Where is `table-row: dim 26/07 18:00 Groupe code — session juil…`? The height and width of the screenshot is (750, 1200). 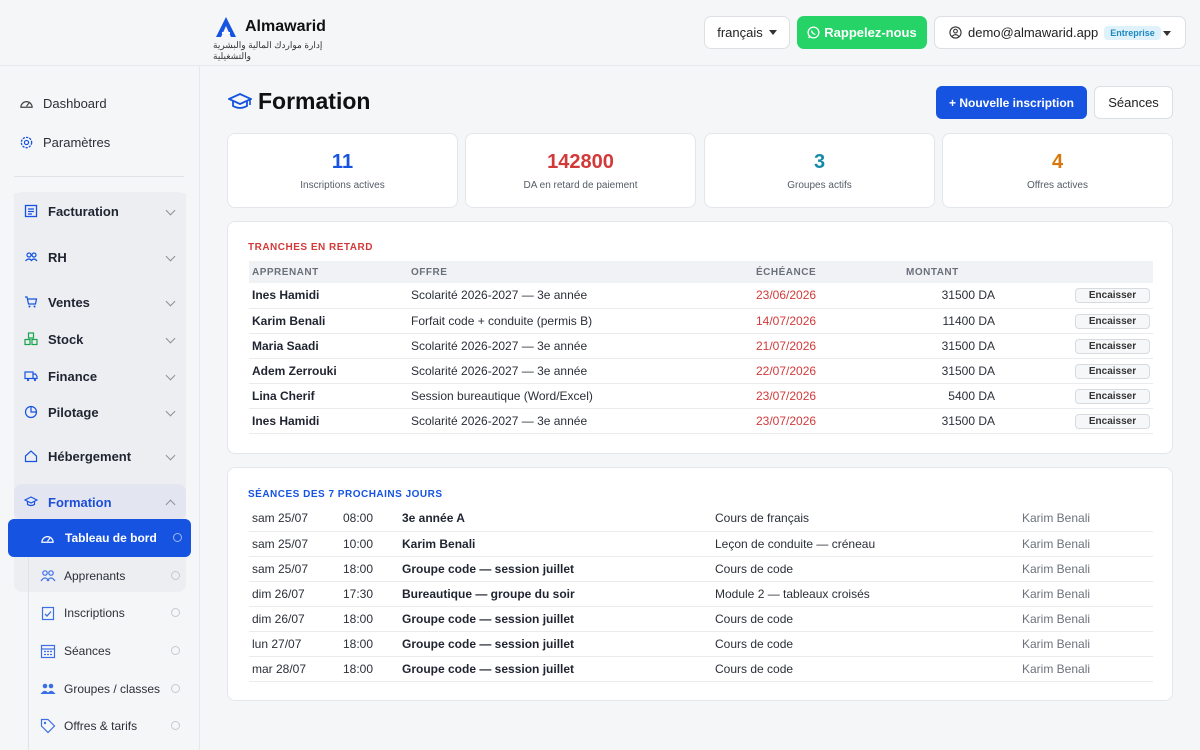 table-row: dim 26/07 18:00 Groupe code — session juil… is located at coordinates (701, 619).